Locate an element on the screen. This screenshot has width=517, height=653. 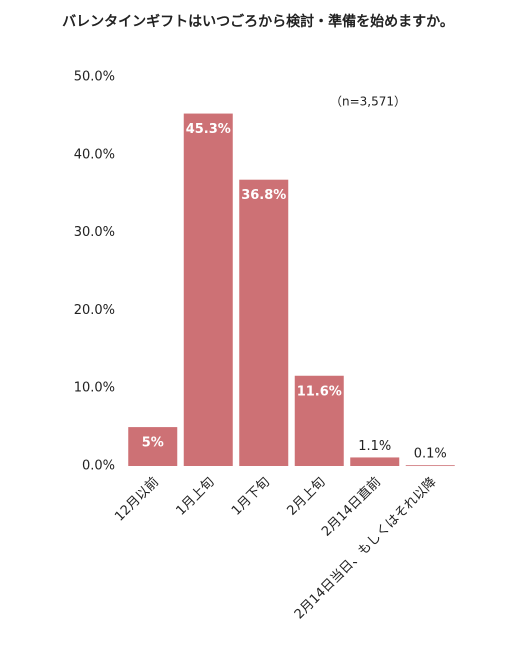
chart-title: バレンタインギフトはいつごろから検討・準備を始めますか。 is located at coordinates (258, 21).